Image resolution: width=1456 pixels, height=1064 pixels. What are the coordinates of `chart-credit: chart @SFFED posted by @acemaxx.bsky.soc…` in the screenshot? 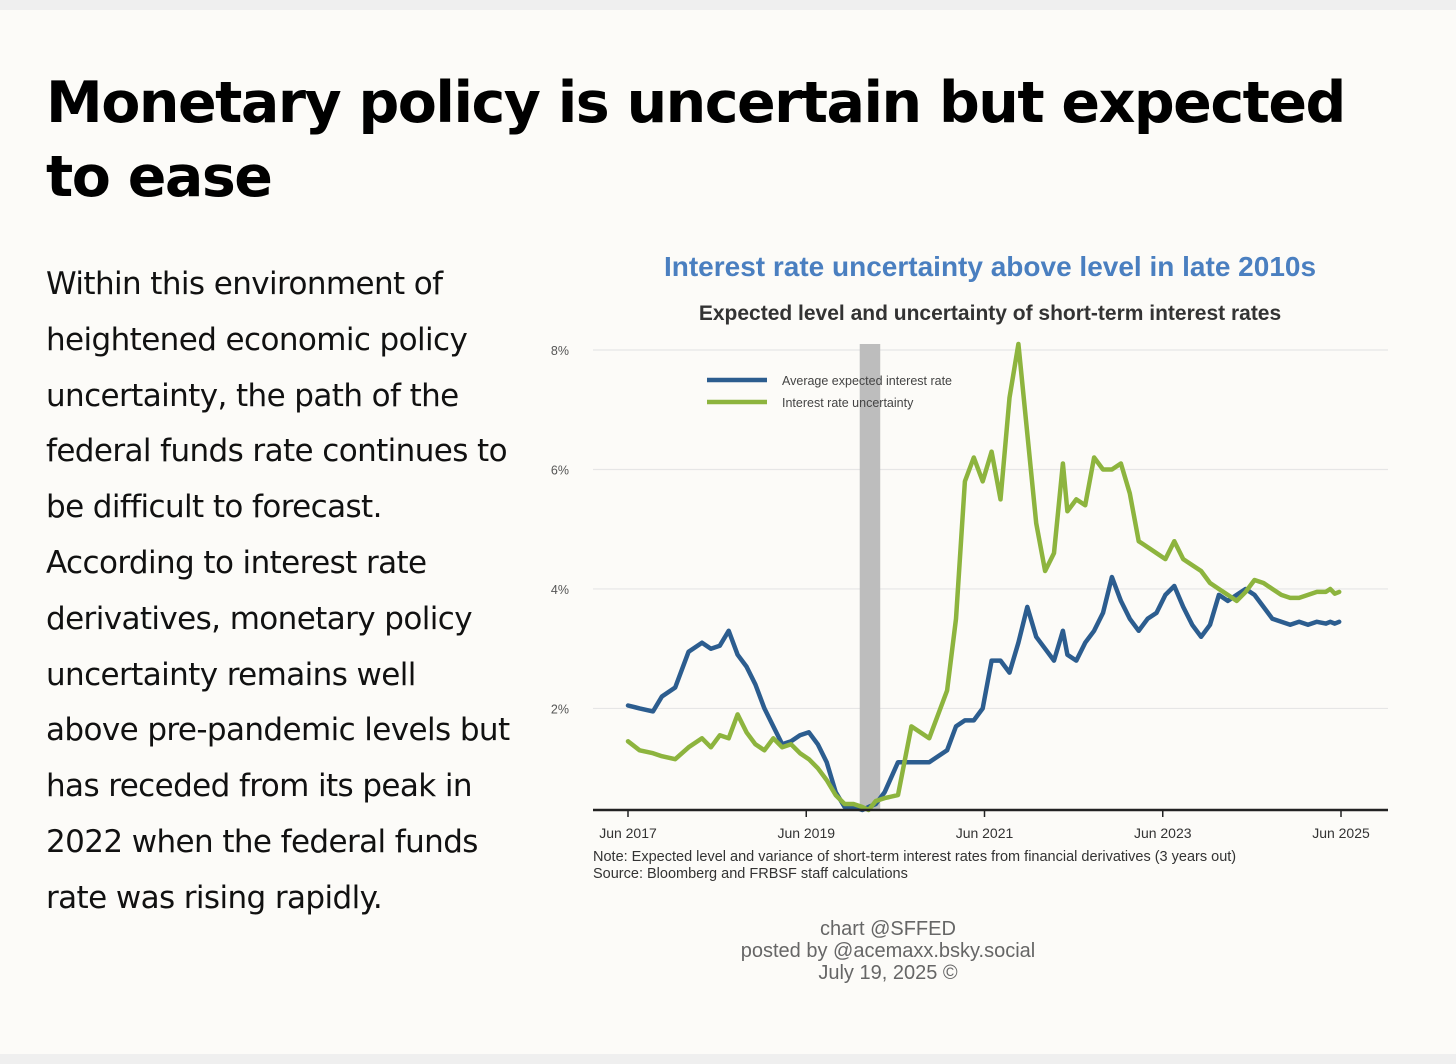 It's located at (888, 951).